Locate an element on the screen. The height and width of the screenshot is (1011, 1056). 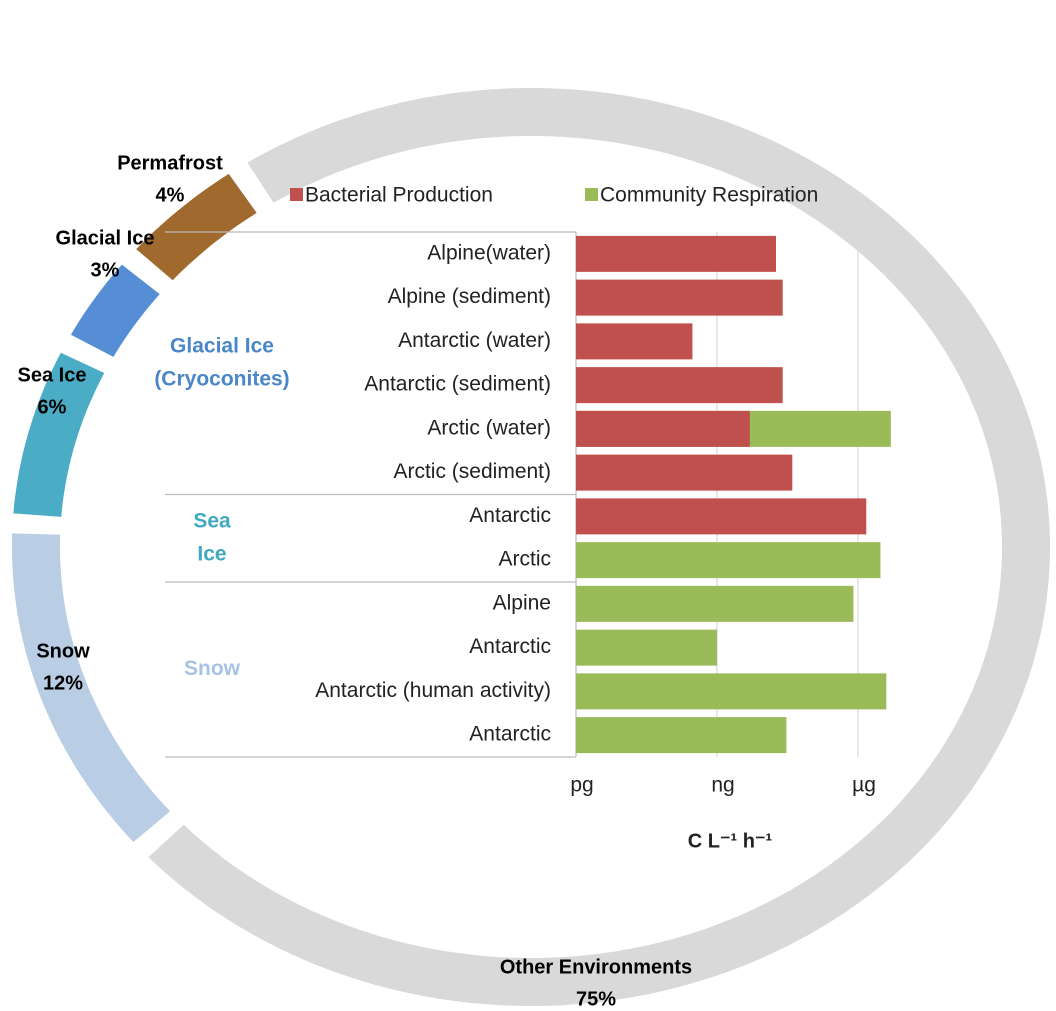
y-tick-label: Alpine (sediment) is located at coordinates (469, 296).